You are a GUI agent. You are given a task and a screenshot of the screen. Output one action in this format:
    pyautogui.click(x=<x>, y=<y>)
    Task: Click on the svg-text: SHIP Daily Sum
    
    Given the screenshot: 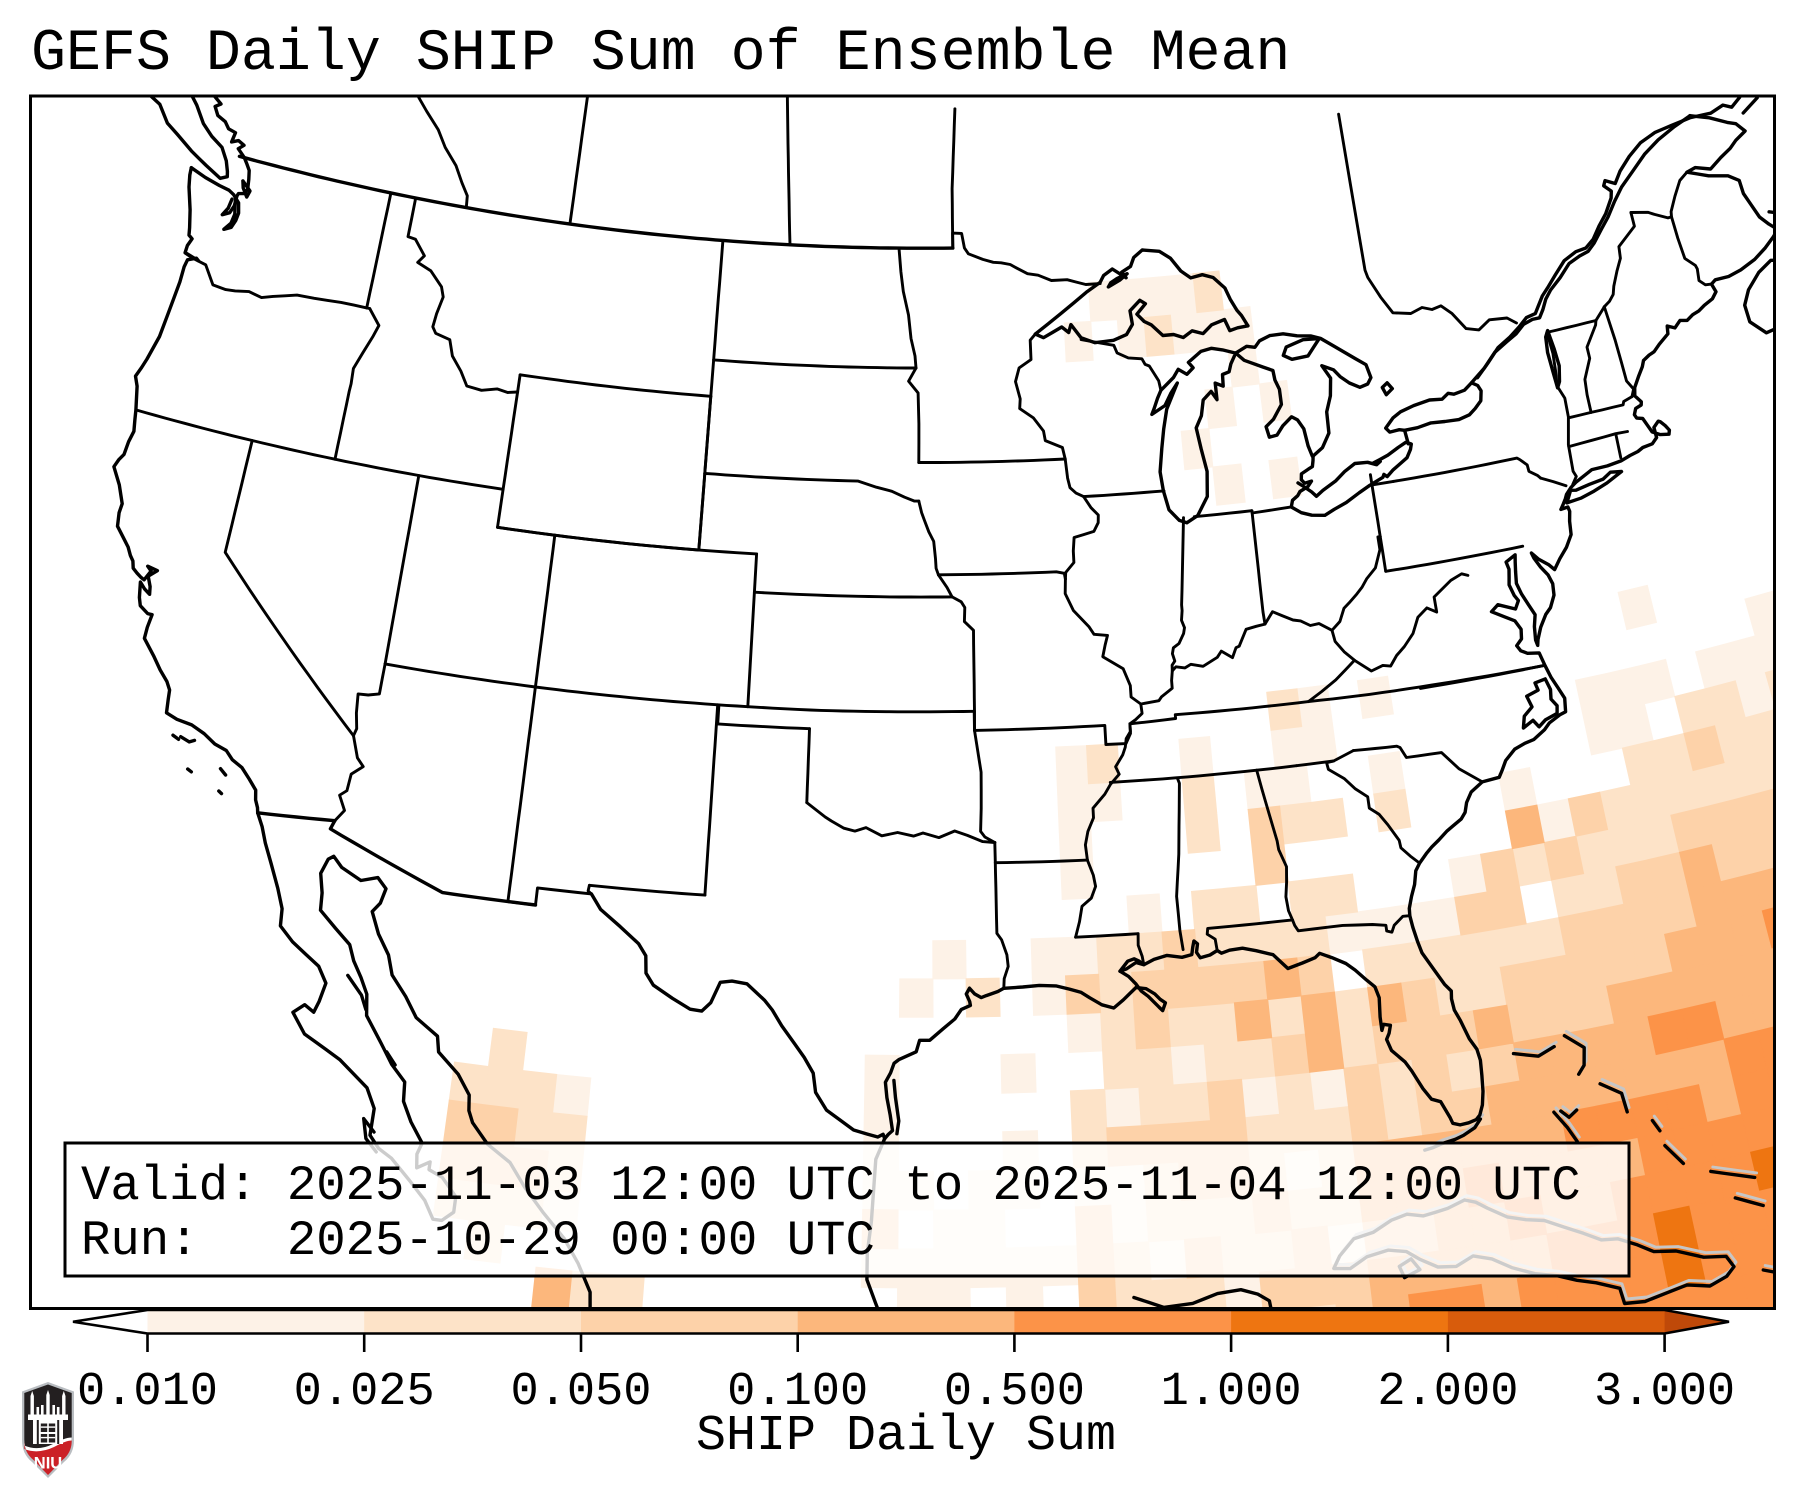 What is the action you would take?
    pyautogui.click(x=906, y=1436)
    